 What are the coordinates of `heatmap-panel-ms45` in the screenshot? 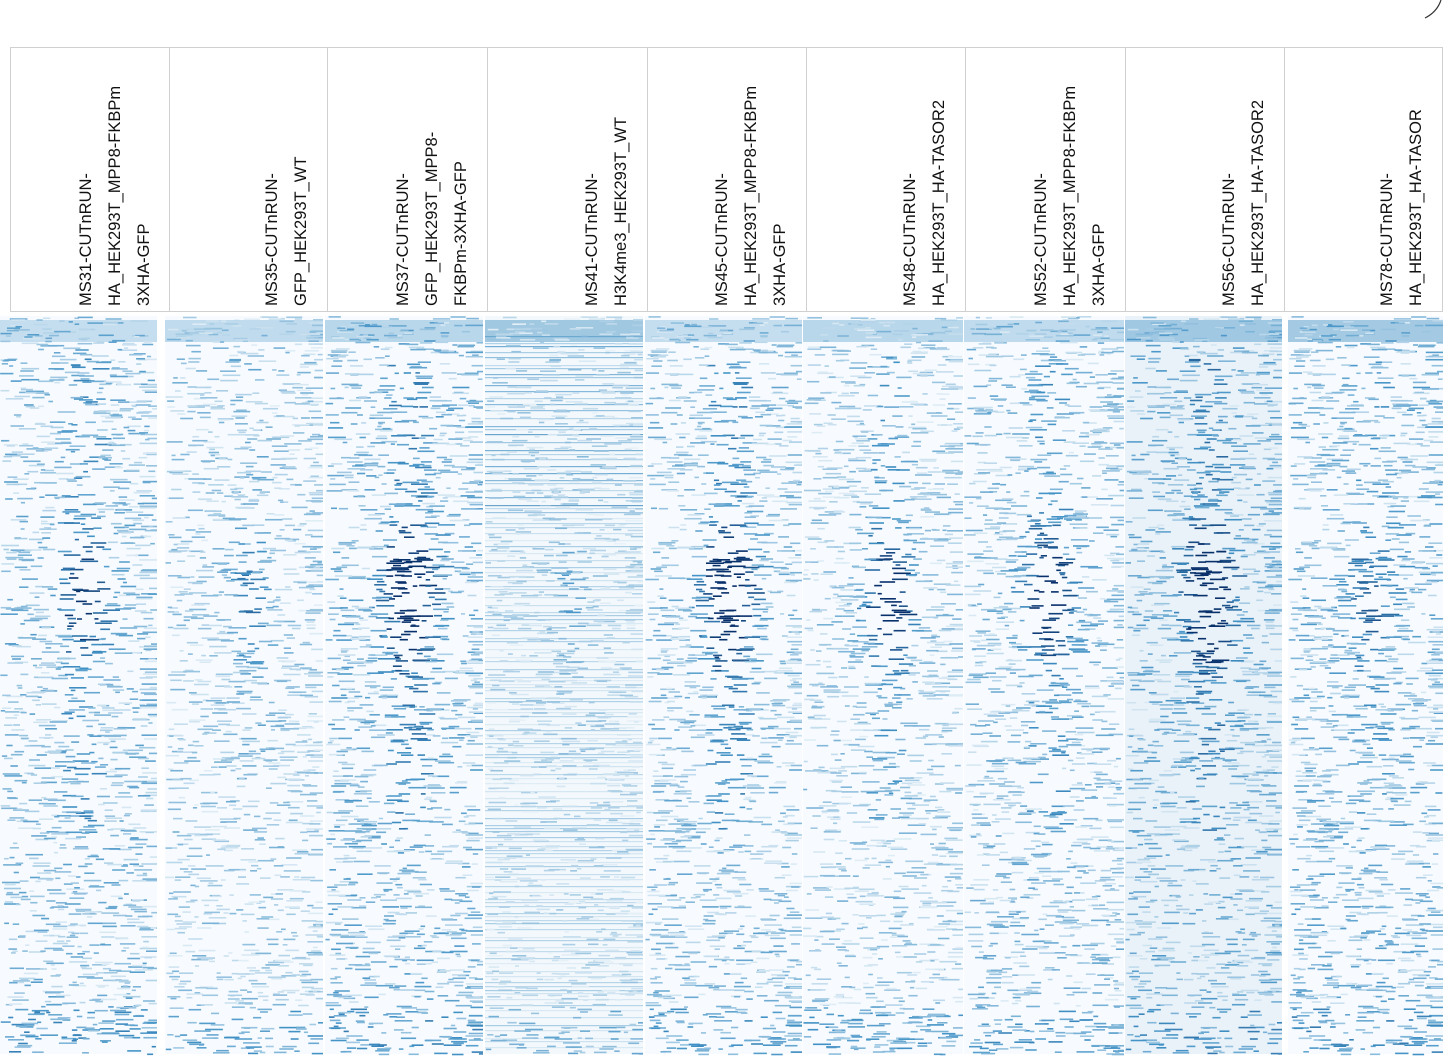 It's located at (723, 686).